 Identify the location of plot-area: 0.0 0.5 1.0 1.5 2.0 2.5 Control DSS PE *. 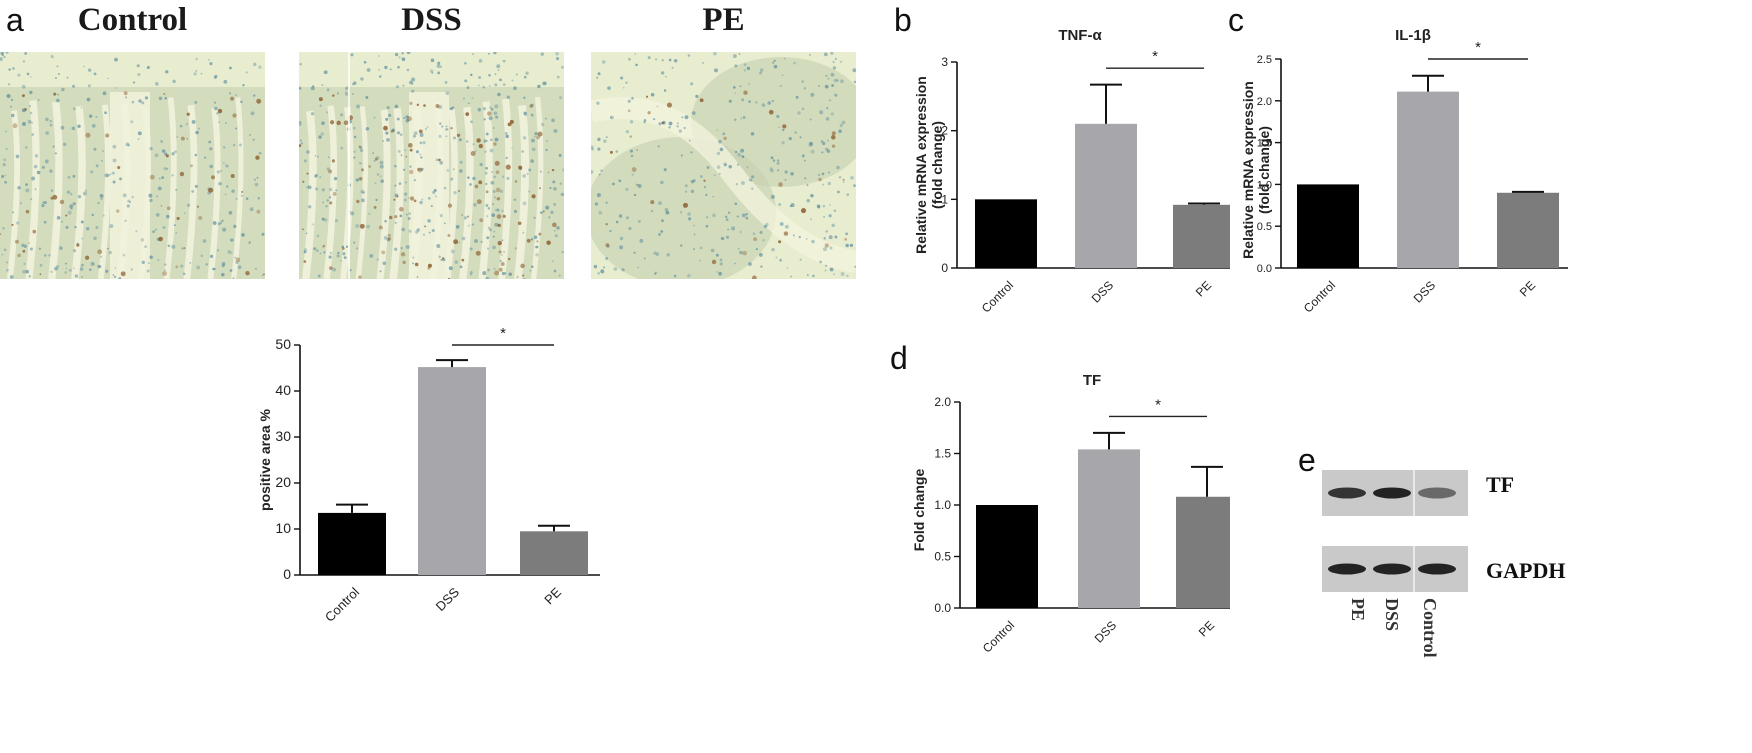
(1412, 177).